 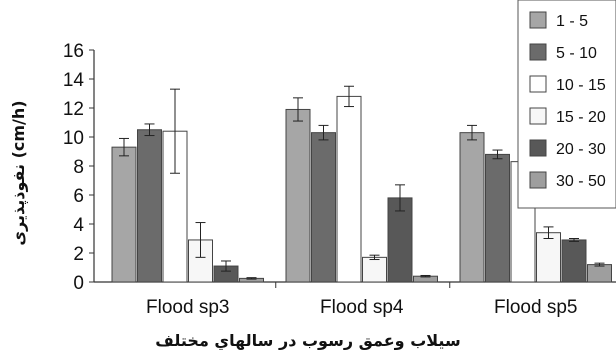 I want to click on legend-label: 5 - 10, so click(x=576, y=53).